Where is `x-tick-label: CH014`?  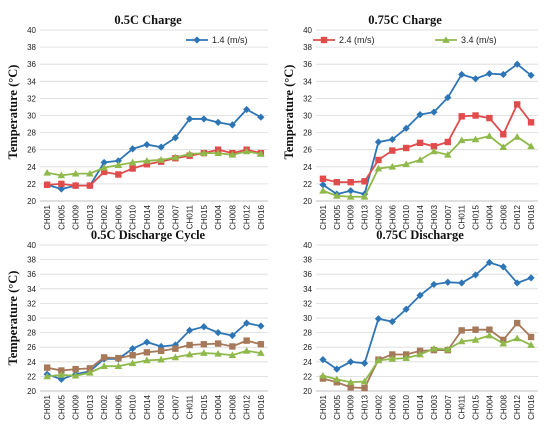
x-tick-label: CH014 is located at coordinates (147, 216).